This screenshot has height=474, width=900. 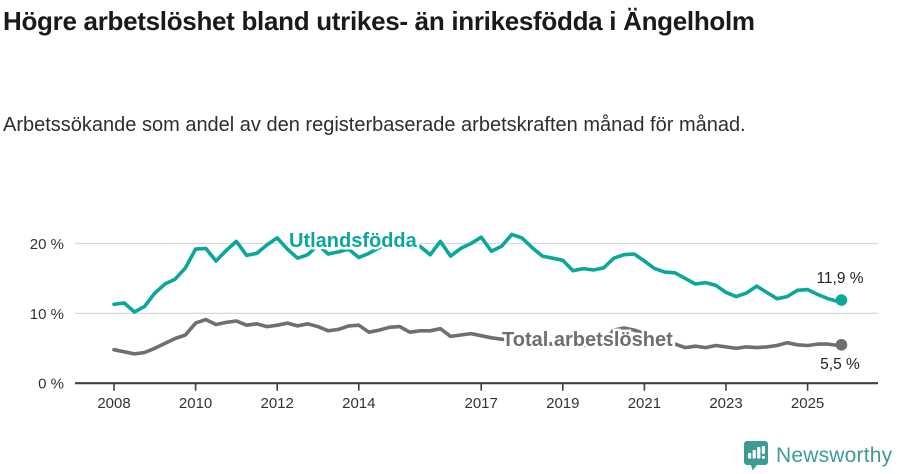 I want to click on x-axis-tick-label: 2012, so click(x=277, y=403).